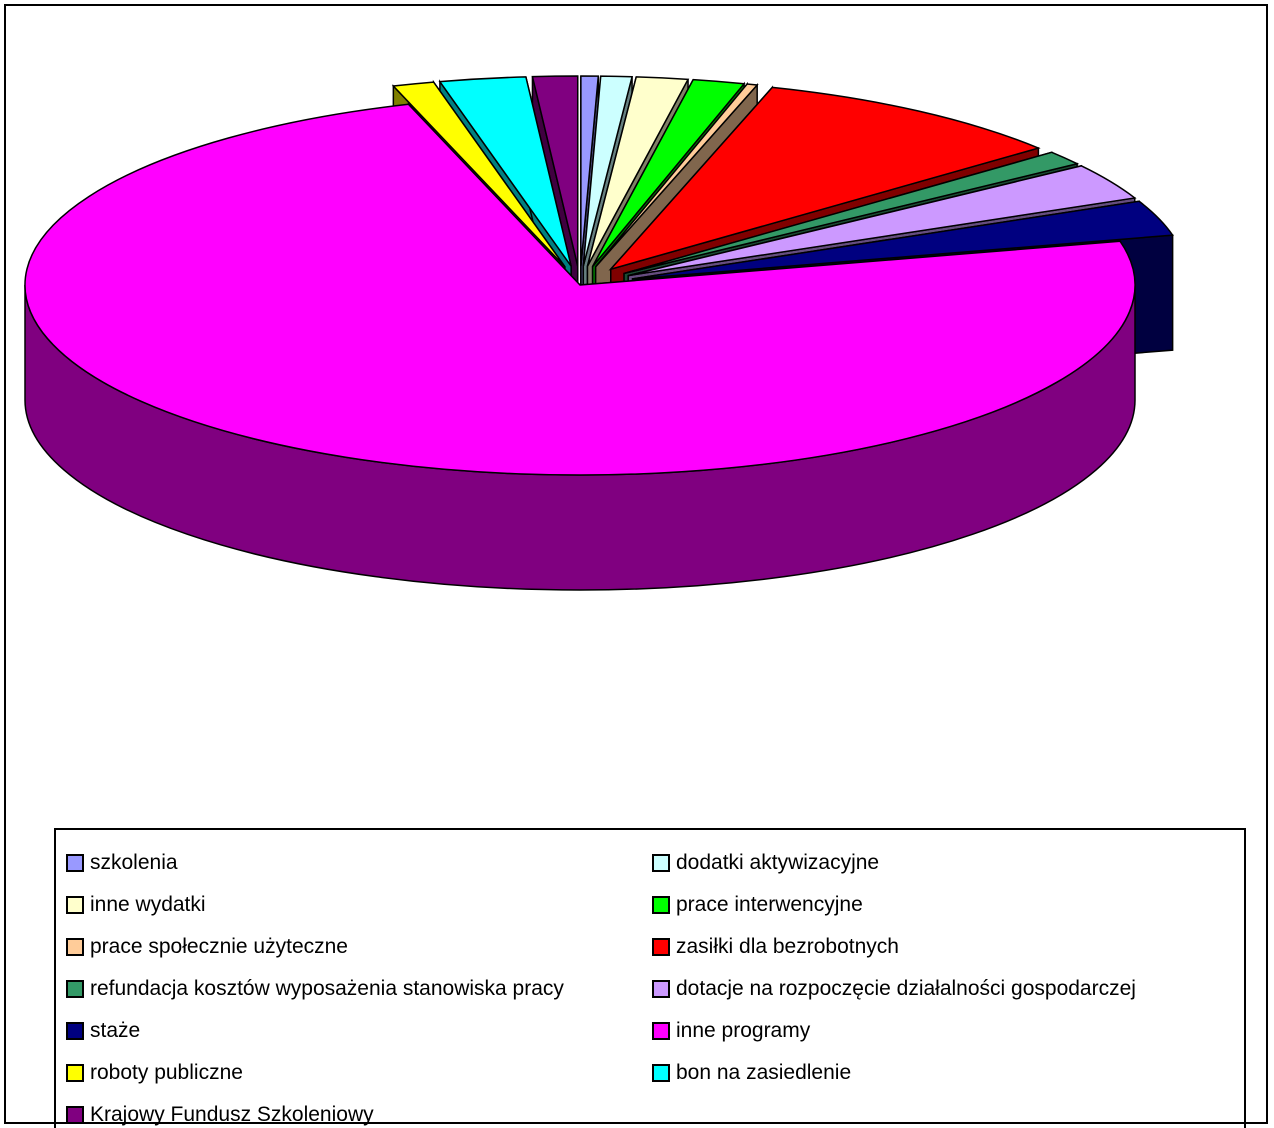  Describe the element at coordinates (743, 1030) in the screenshot. I see `legend-label: inne programy` at that location.